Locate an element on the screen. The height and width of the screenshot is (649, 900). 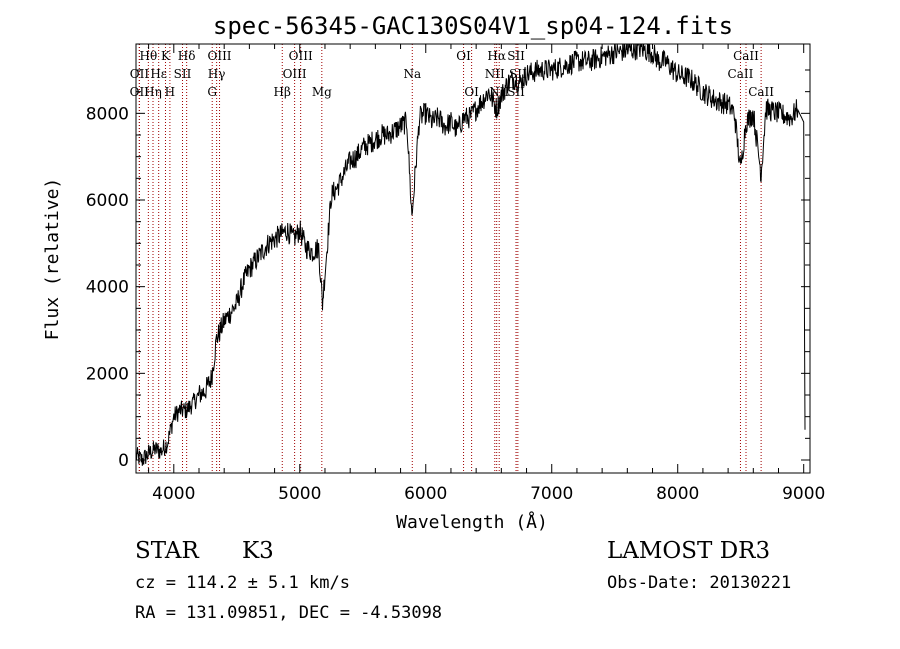
spectral-line-label: G is located at coordinates (212, 92).